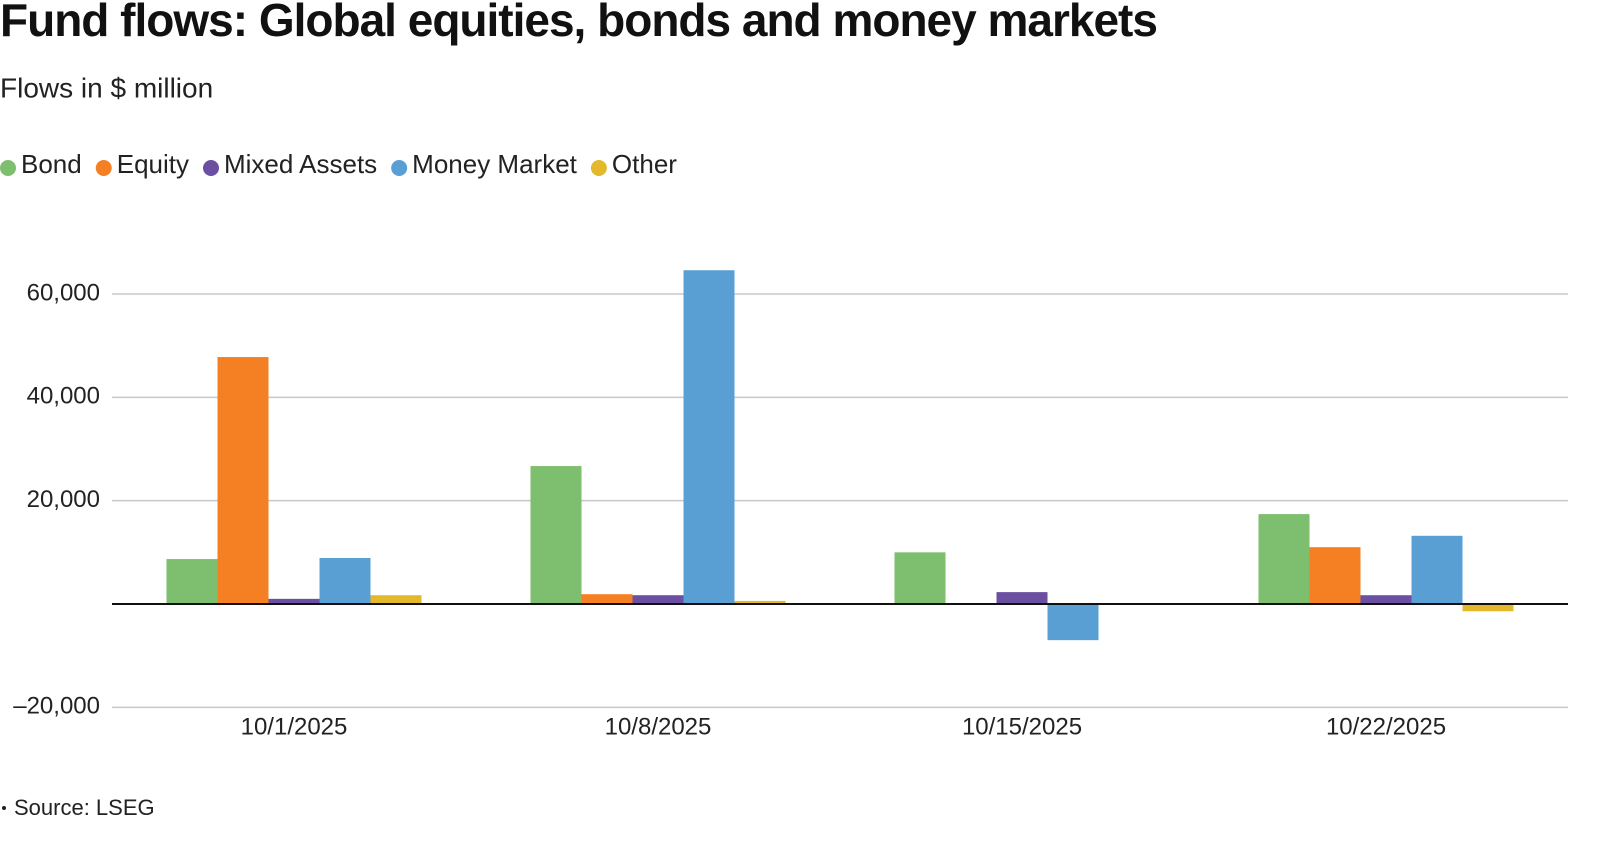  Describe the element at coordinates (63, 499) in the screenshot. I see `y-tick-label: 20,000` at that location.